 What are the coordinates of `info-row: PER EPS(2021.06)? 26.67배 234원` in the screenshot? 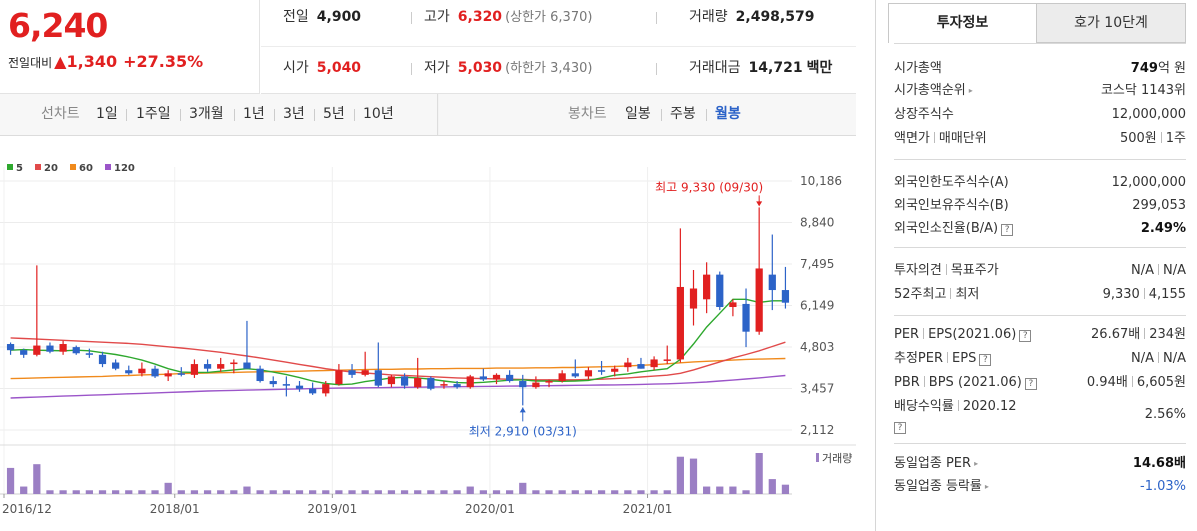 It's located at (1040, 334).